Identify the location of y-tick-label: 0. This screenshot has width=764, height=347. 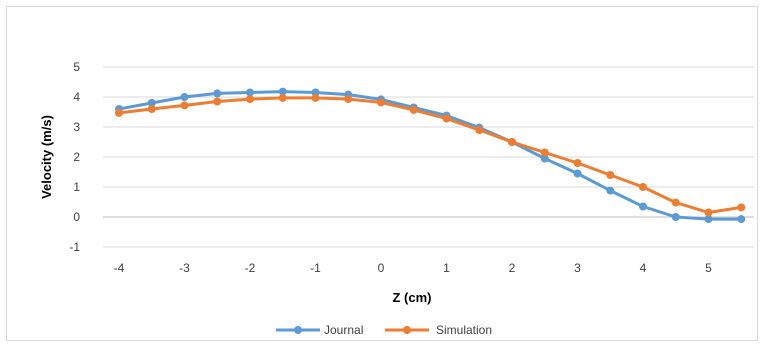
(76, 217).